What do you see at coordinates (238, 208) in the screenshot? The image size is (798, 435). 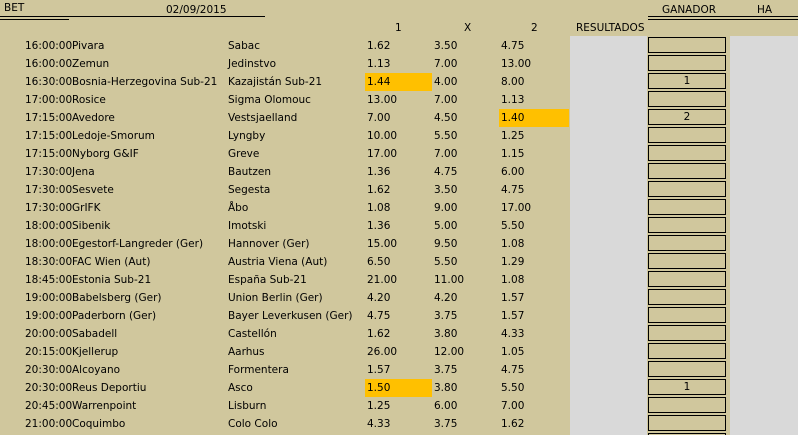 I see `away-team-cell: Åbo` at bounding box center [238, 208].